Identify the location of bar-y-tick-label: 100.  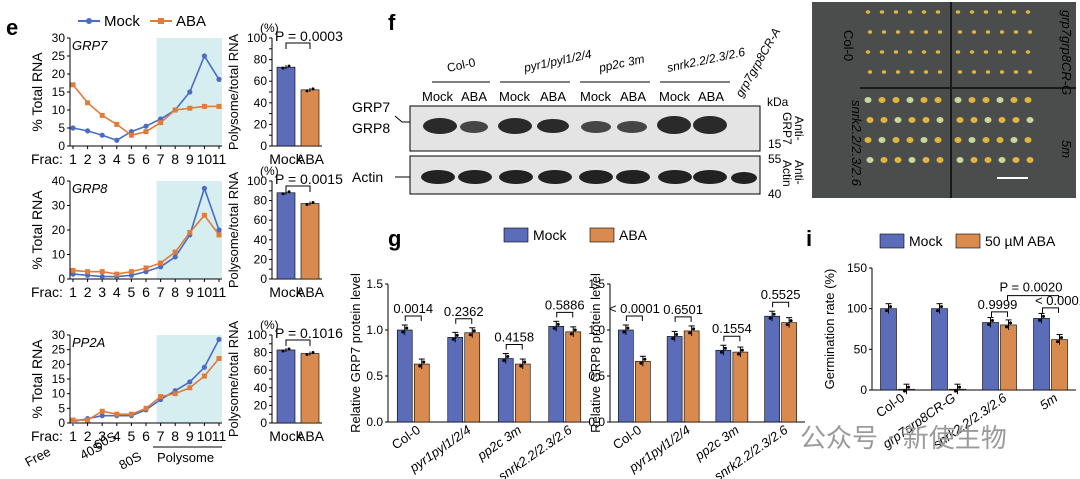
(257, 181).